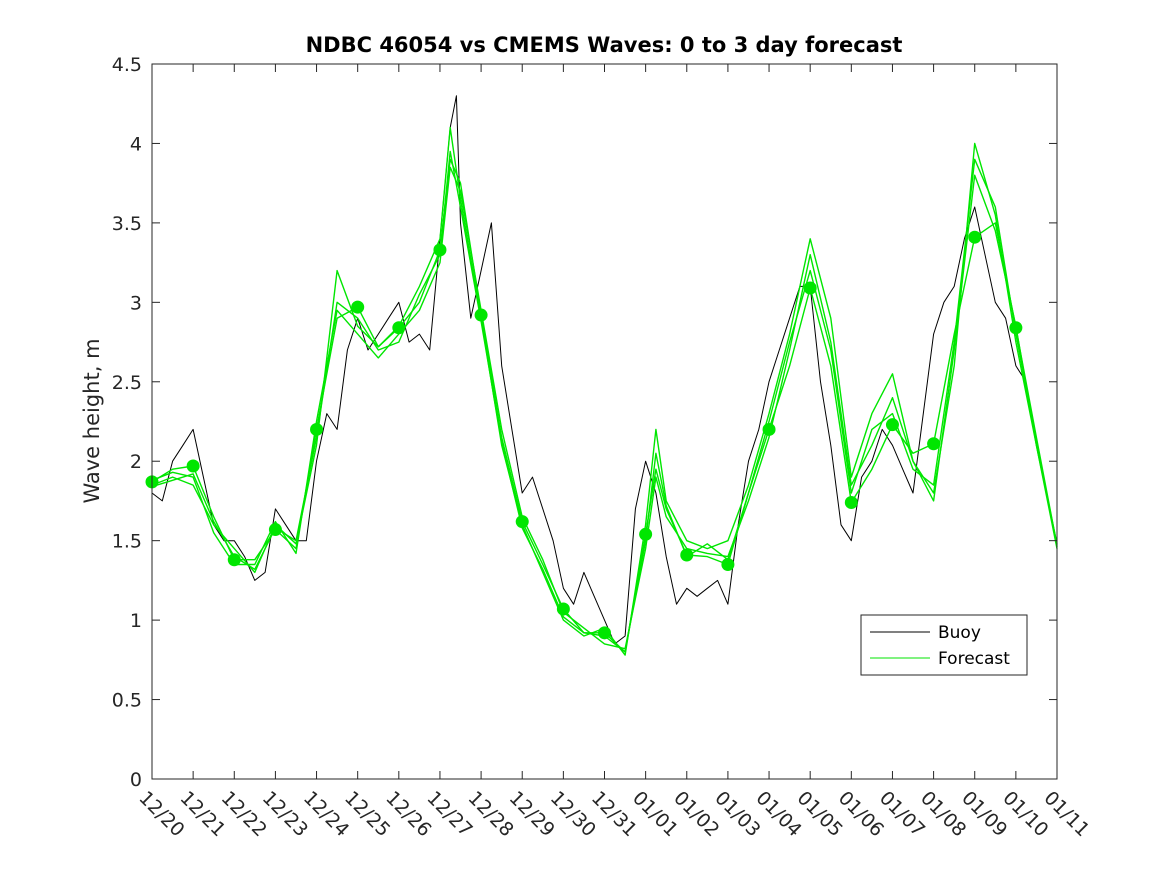 The height and width of the screenshot is (875, 1167). What do you see at coordinates (127, 65) in the screenshot?
I see `y-tick-label: 4.5` at bounding box center [127, 65].